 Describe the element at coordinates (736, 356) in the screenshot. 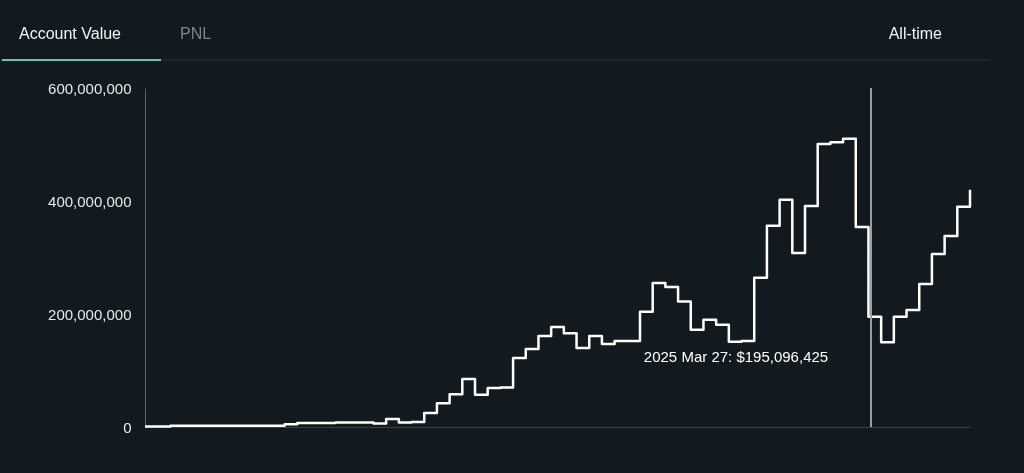

I see `annotation: 2025 Mar 27: $195,096,425` at that location.